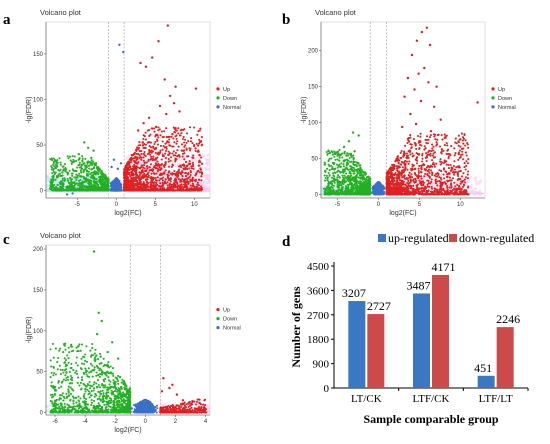 This screenshot has width=550, height=444. I want to click on y-axis-label: -lg(FDR), so click(304, 110).